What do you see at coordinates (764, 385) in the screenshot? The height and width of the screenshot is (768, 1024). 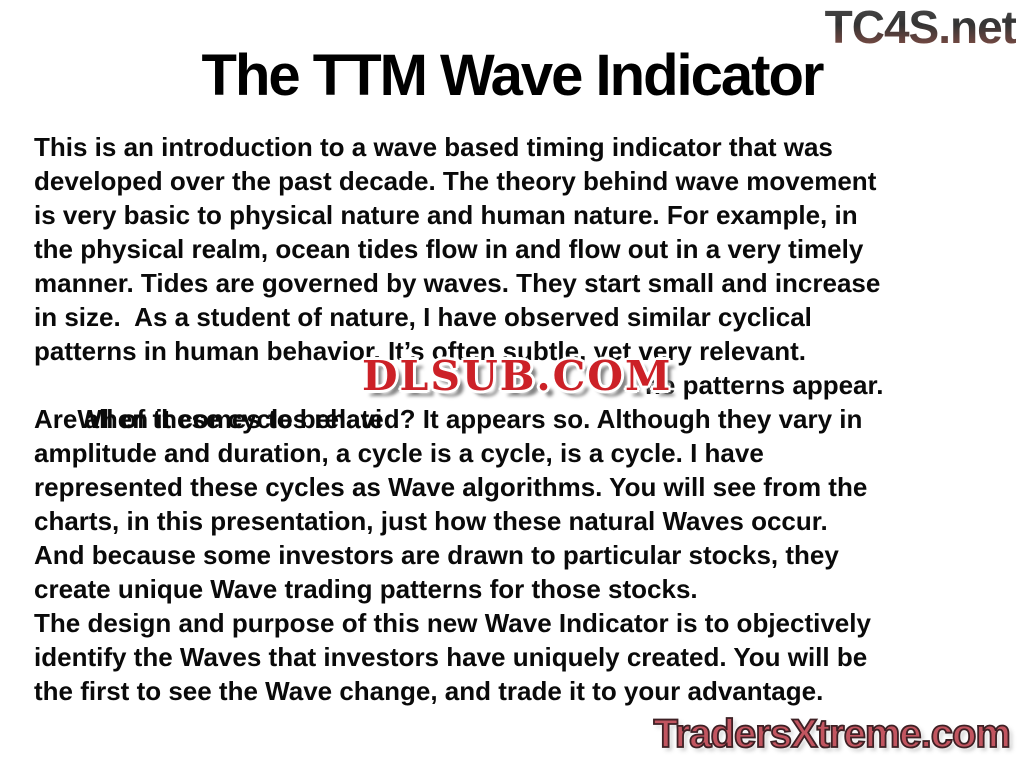 I see `obscured-line-right-fragment: ne patterns appear.` at bounding box center [764, 385].